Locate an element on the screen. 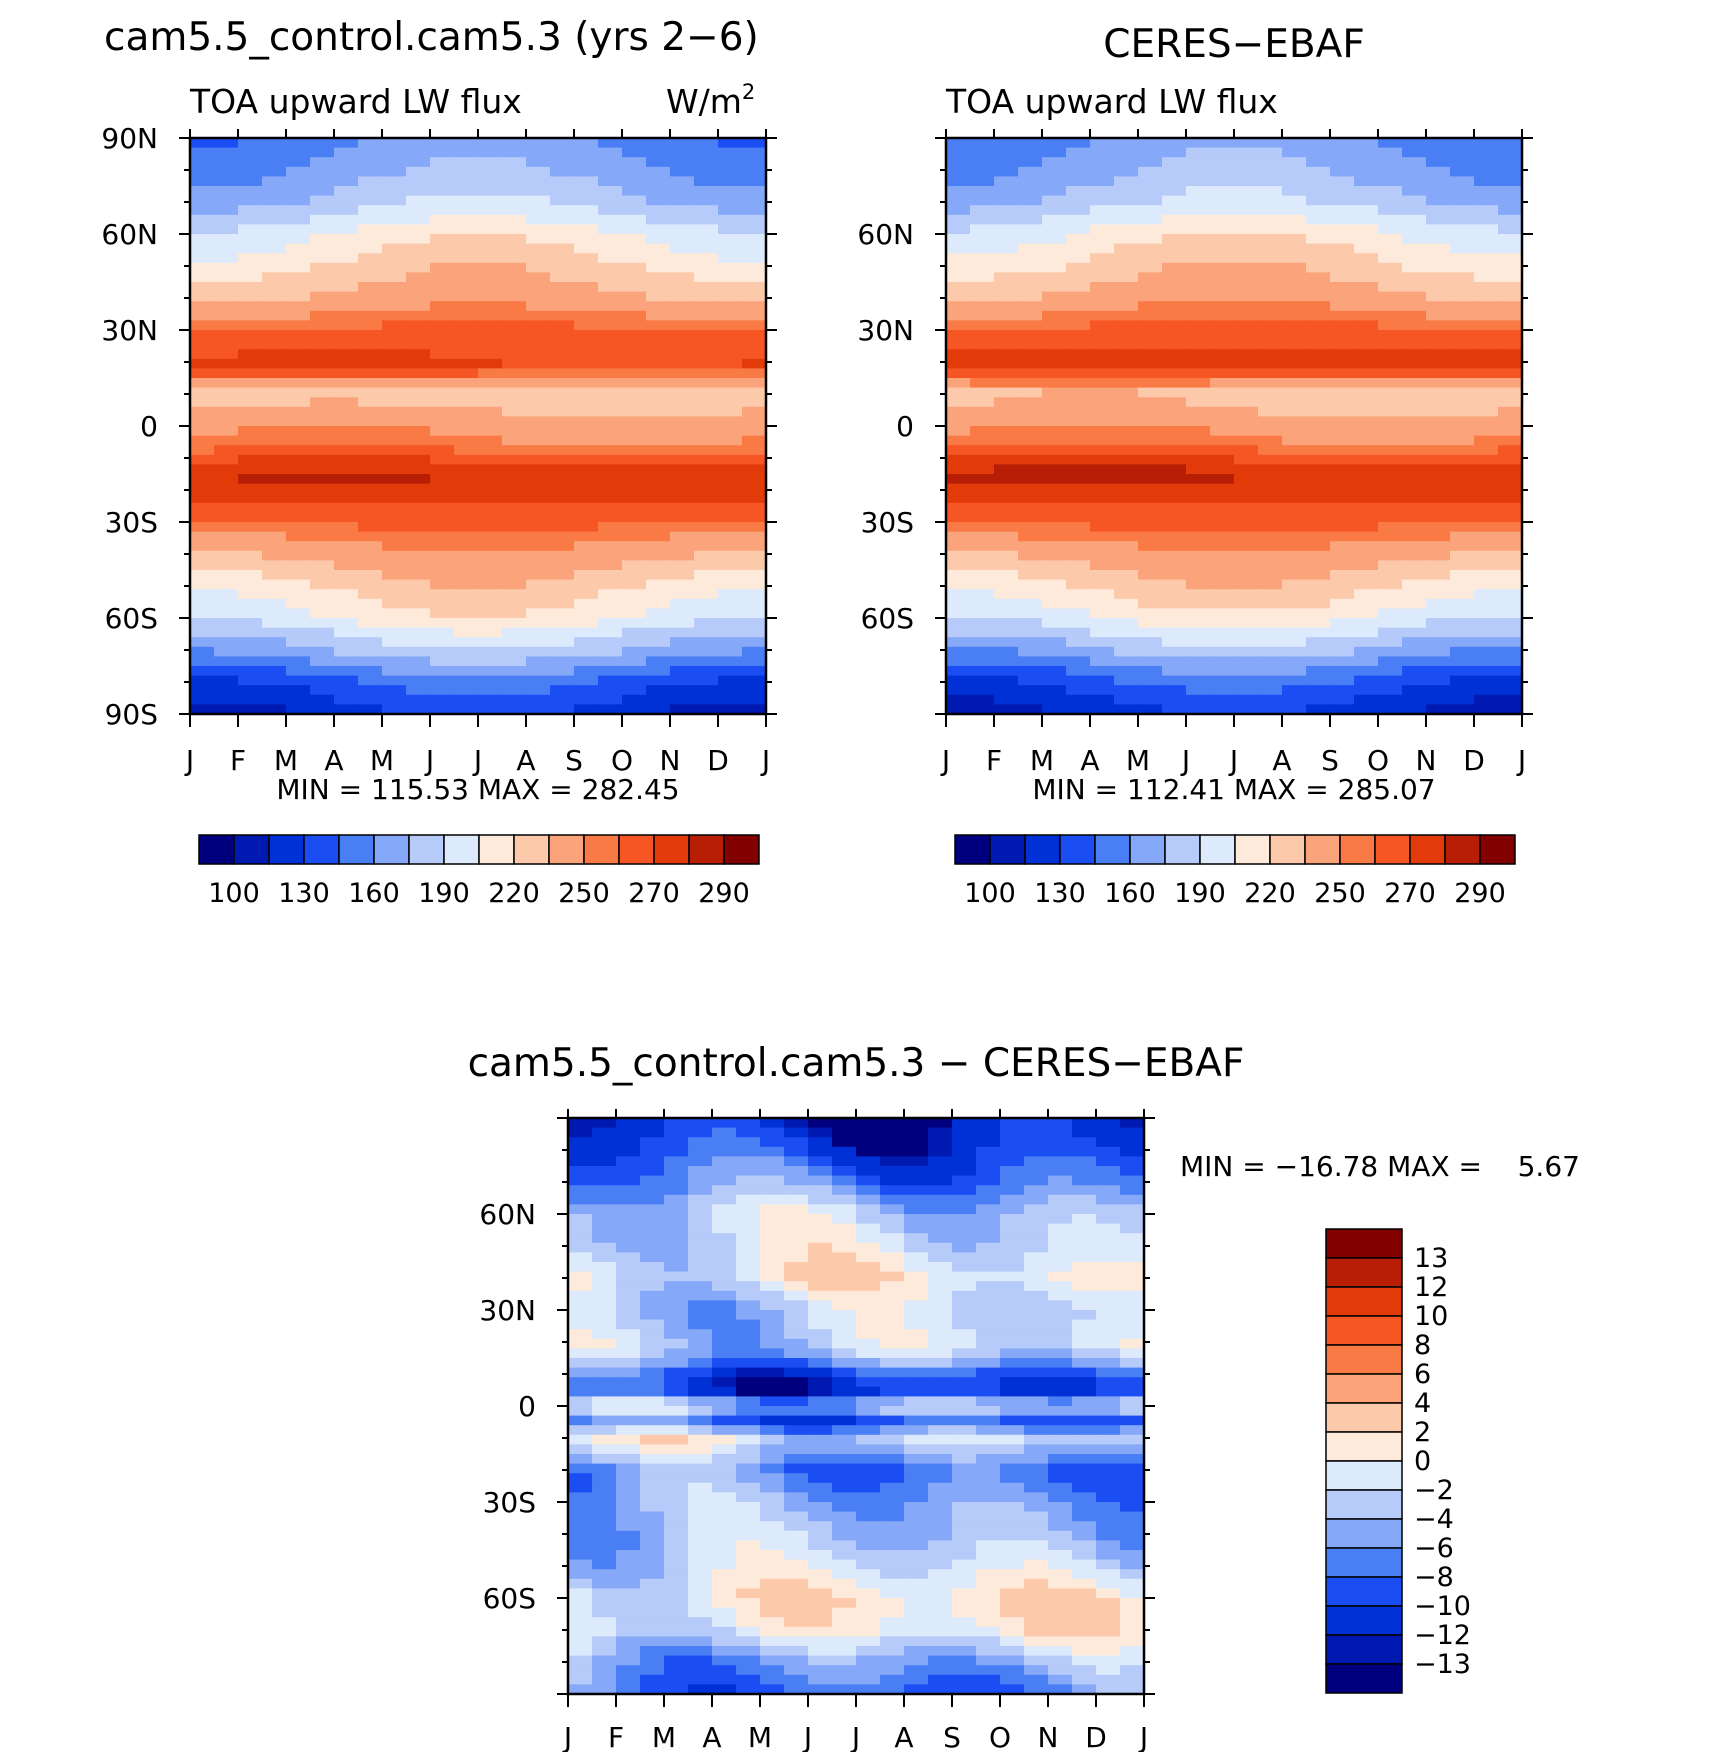 The width and height of the screenshot is (1710, 1752). obs-subtitle: TOA upward LW flux is located at coordinates (1111, 101).